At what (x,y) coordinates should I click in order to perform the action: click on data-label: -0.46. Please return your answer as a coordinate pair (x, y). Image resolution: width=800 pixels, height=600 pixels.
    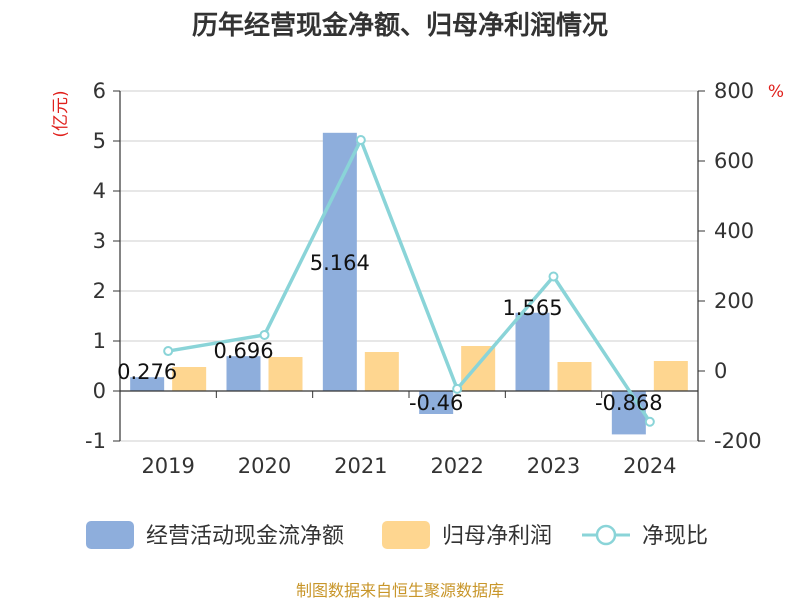
    Looking at the image, I should click on (436, 403).